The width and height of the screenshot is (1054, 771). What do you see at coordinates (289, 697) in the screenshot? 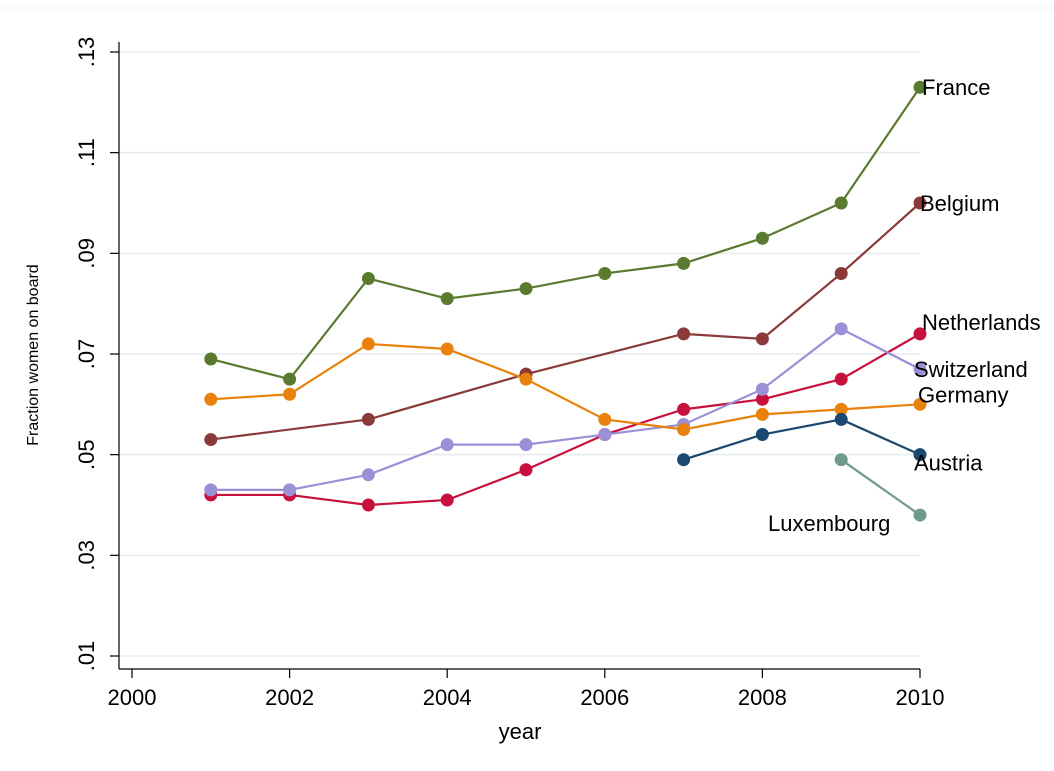
I see `x-tick-label: 2002` at bounding box center [289, 697].